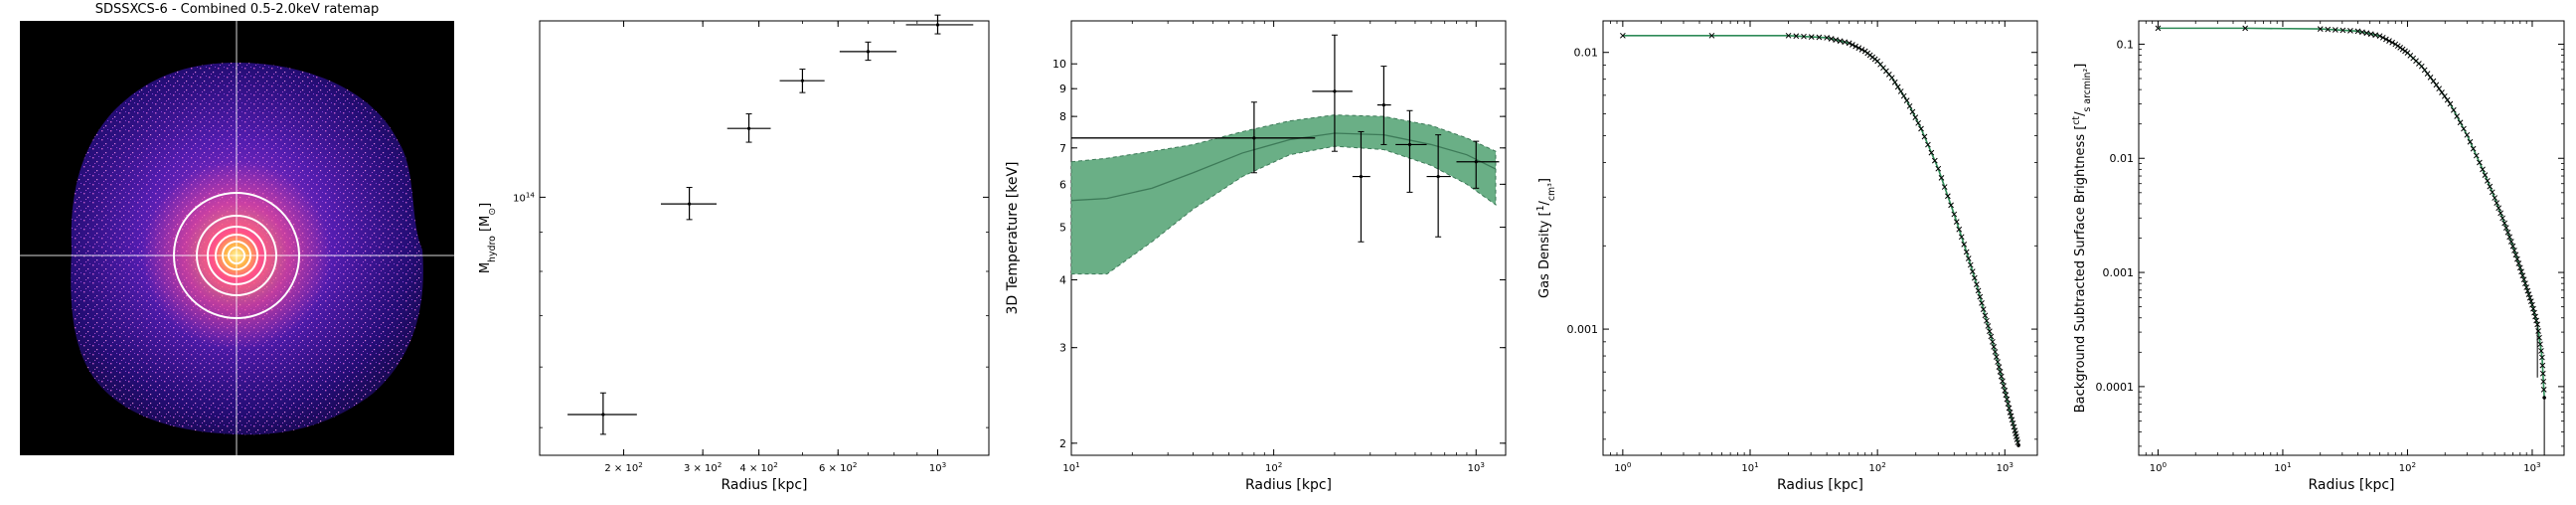  Describe the element at coordinates (524, 197) in the screenshot. I see `y-tick-label: 1014` at that location.